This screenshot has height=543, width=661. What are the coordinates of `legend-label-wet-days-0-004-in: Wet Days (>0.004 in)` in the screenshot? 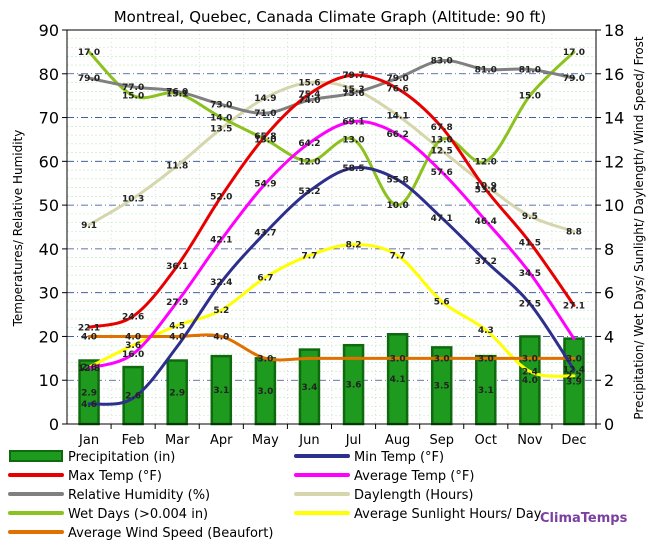 It's located at (138, 514).